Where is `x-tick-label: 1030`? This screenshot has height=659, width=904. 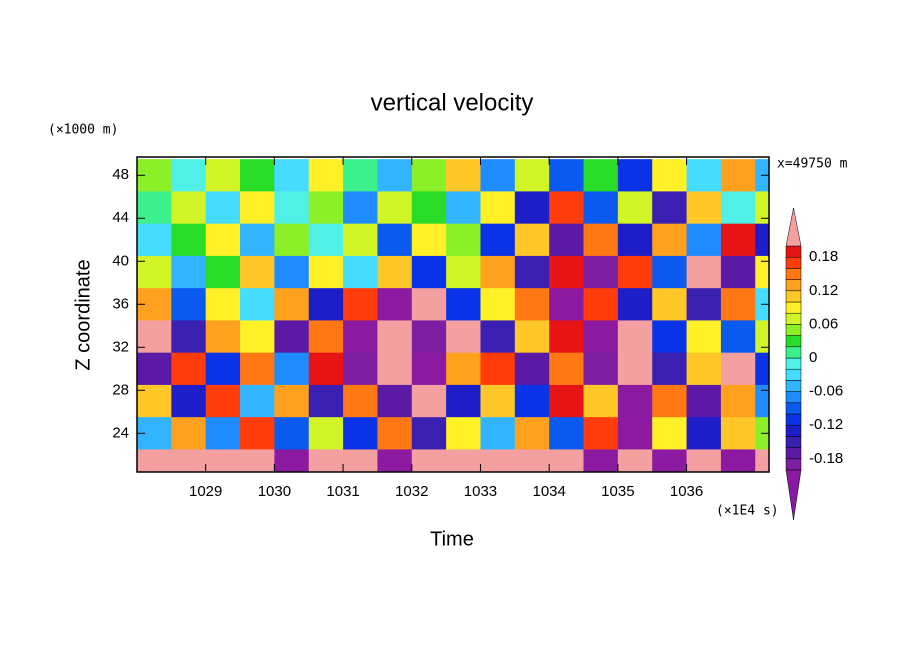 x-tick-label: 1030 is located at coordinates (274, 491).